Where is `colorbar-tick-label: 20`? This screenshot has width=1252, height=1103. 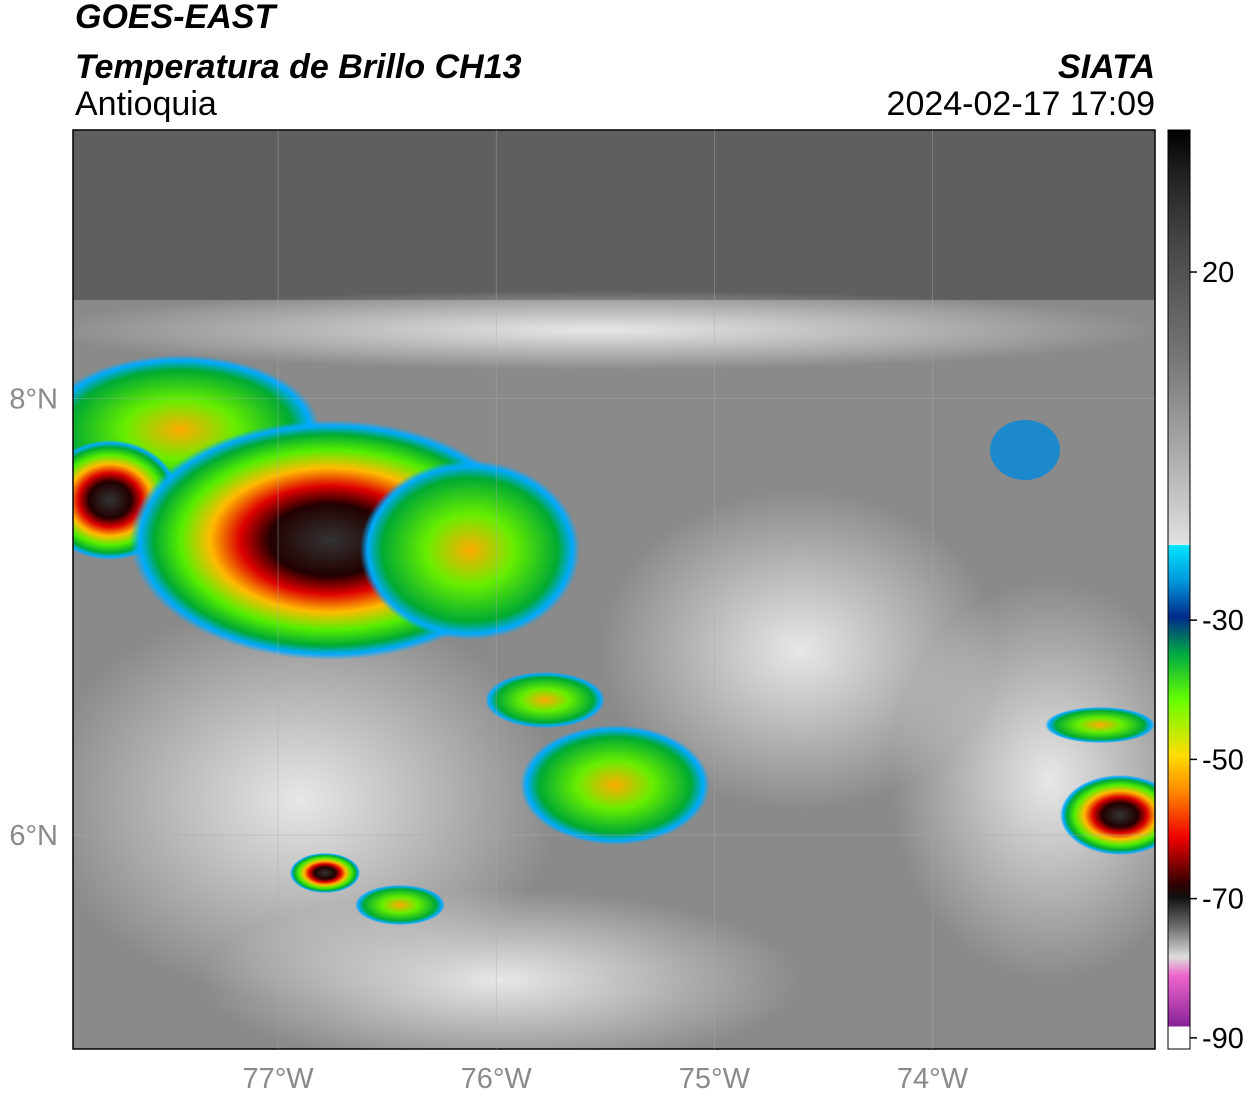
colorbar-tick-label: 20 is located at coordinates (1218, 273).